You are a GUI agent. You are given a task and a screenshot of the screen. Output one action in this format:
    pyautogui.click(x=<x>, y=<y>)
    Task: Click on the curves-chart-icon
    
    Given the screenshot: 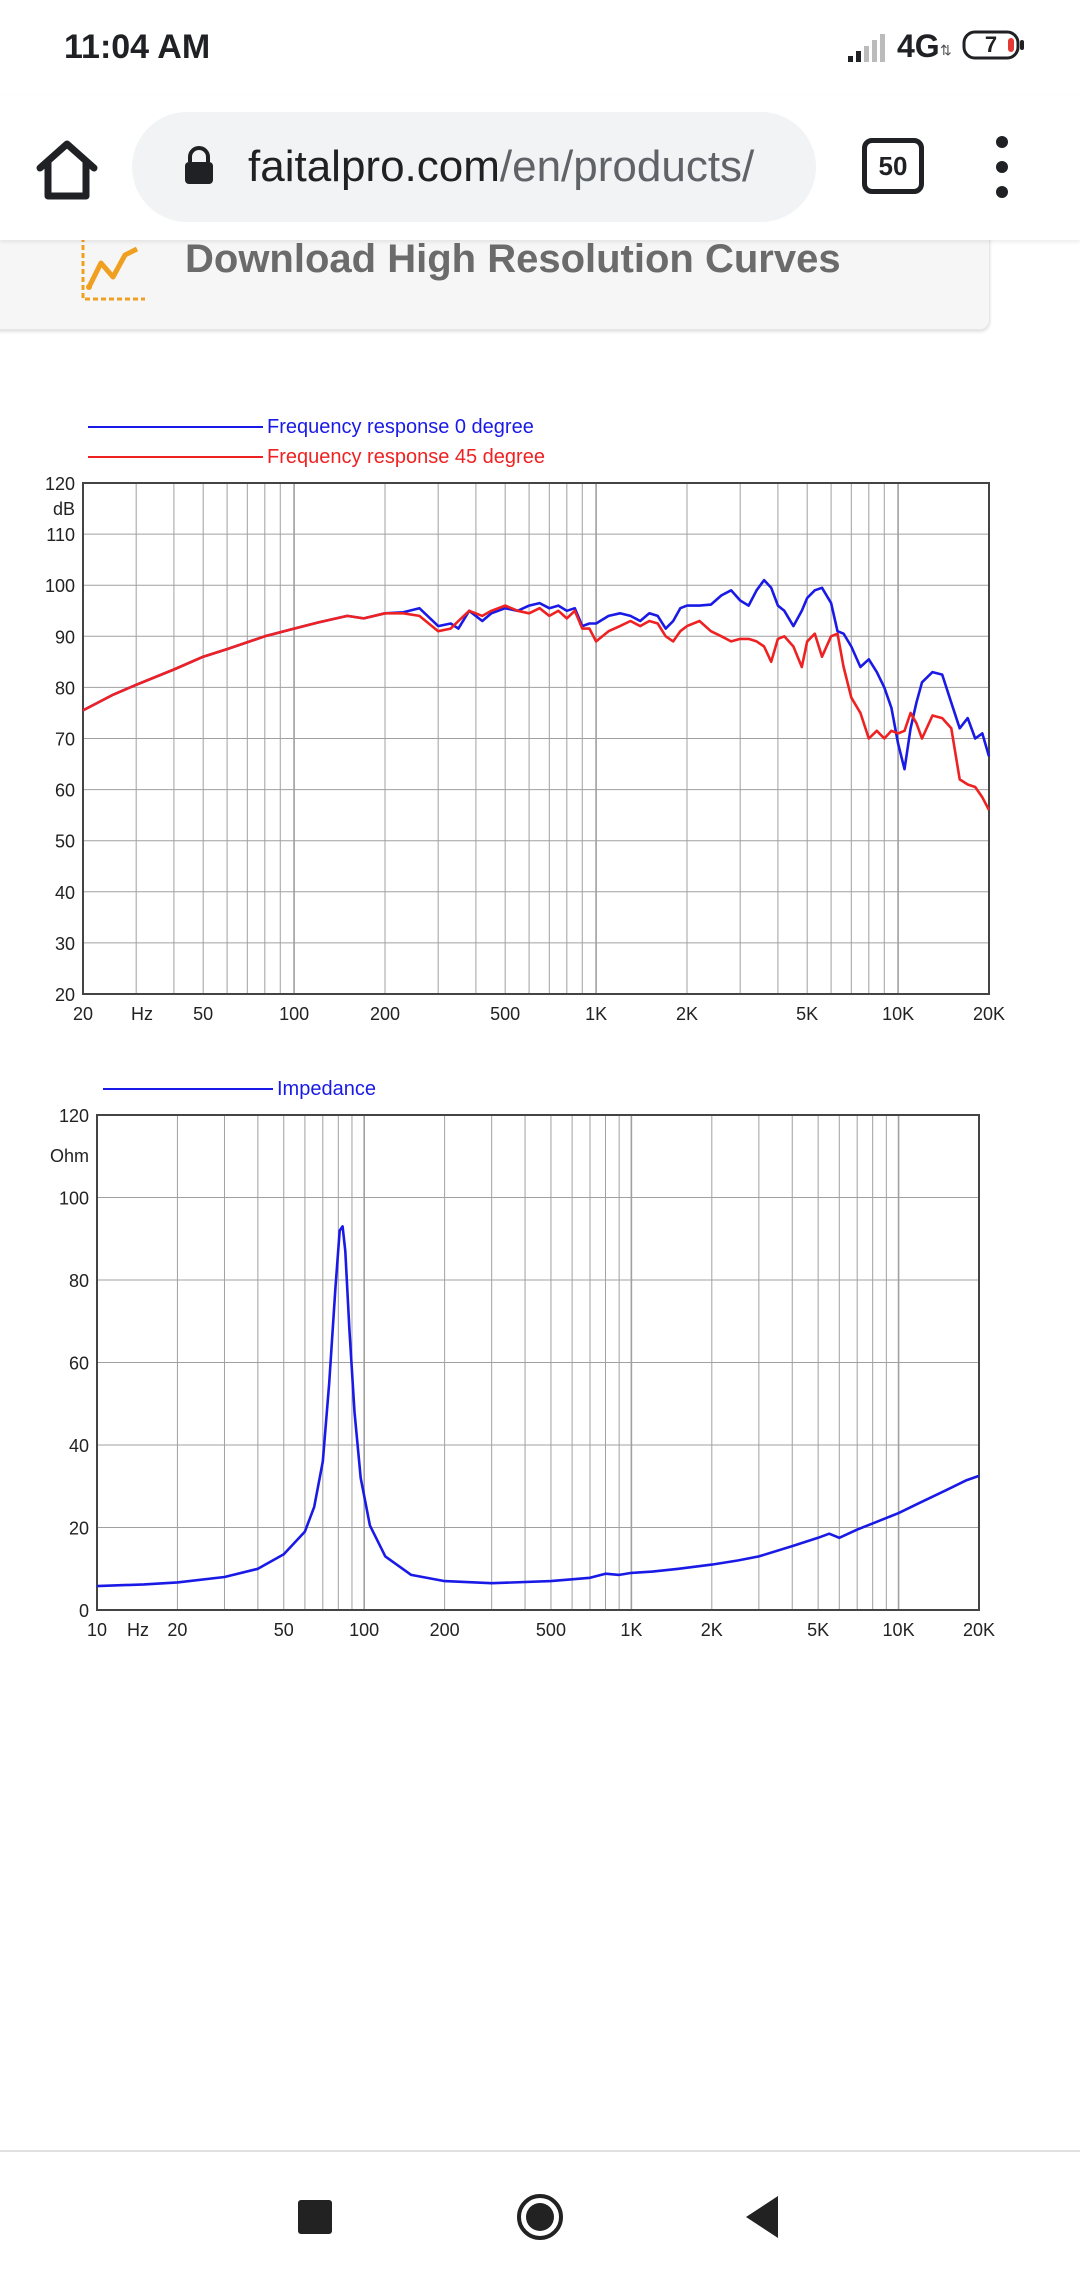 What is the action you would take?
    pyautogui.click(x=113, y=269)
    